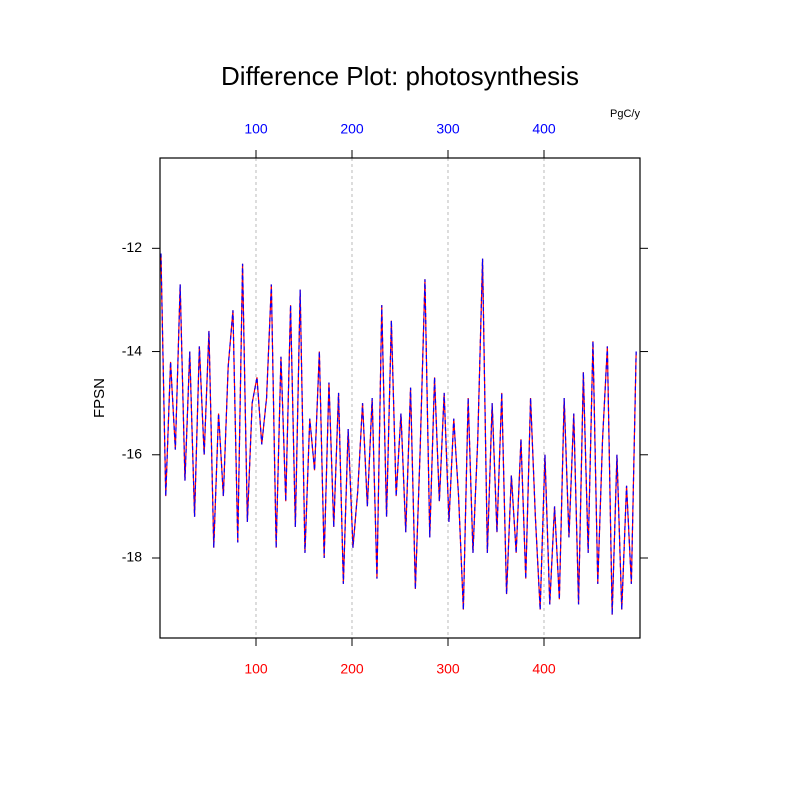 The image size is (800, 800). Describe the element at coordinates (132, 350) in the screenshot. I see `y-tick-label: -14` at that location.